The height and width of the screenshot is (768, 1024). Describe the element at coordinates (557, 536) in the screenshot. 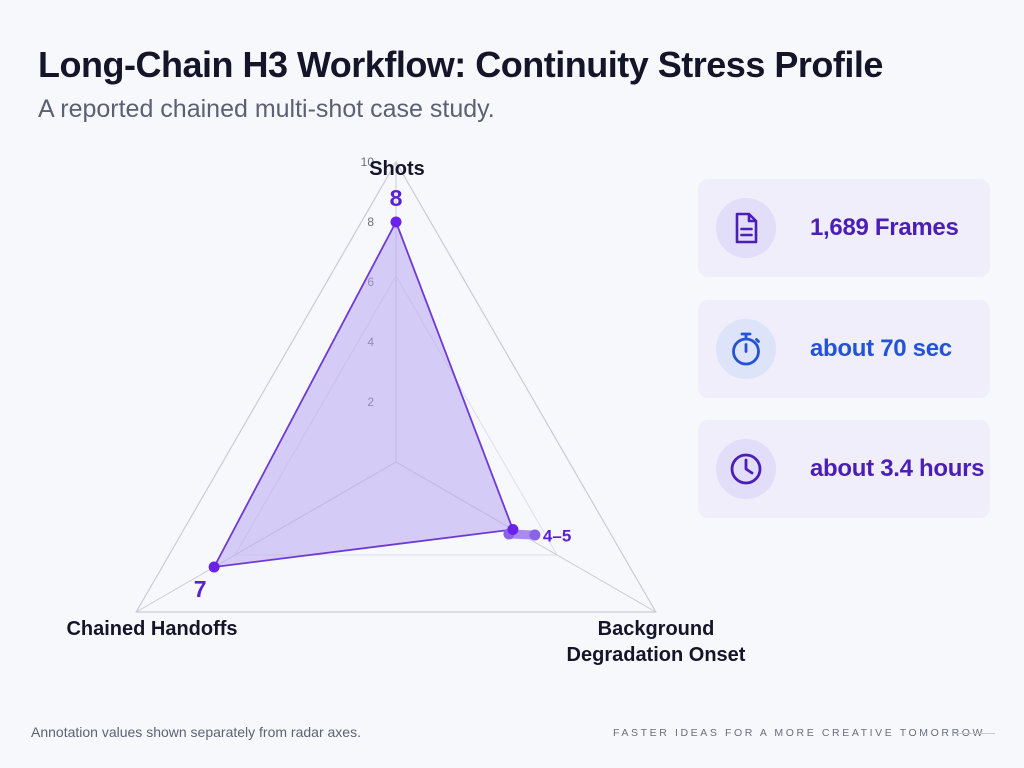

I see `radar-value-label: 4–5` at that location.